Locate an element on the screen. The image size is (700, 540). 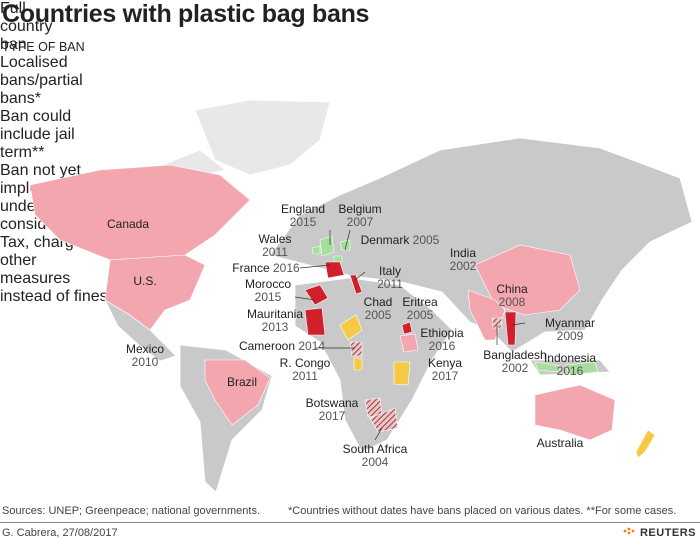
country-label: Kenya 2017 is located at coordinates (445, 370).